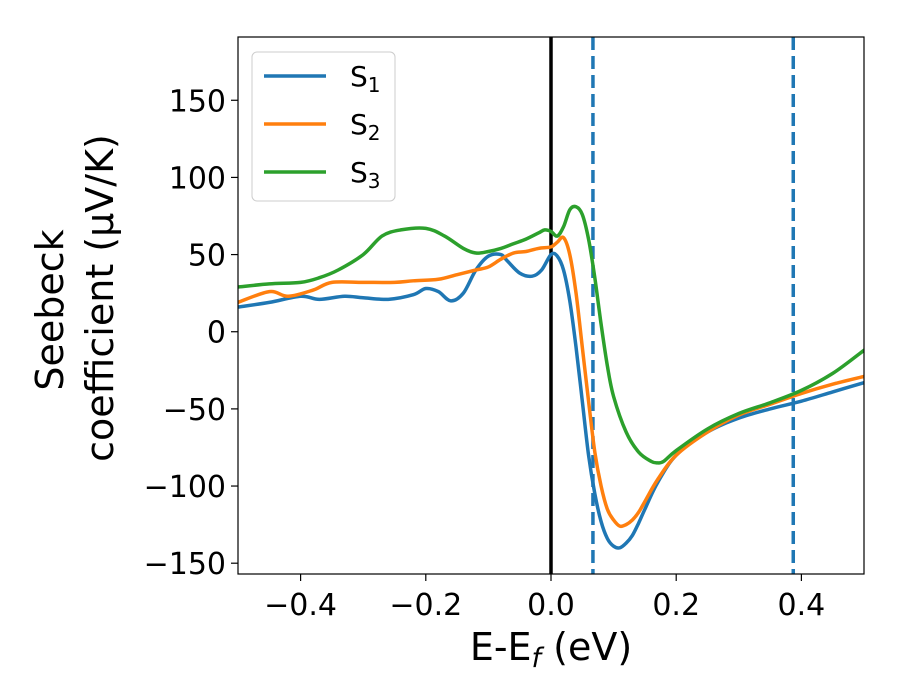 The height and width of the screenshot is (700, 900). Describe the element at coordinates (365, 78) in the screenshot. I see `legend-label-1: S1` at that location.